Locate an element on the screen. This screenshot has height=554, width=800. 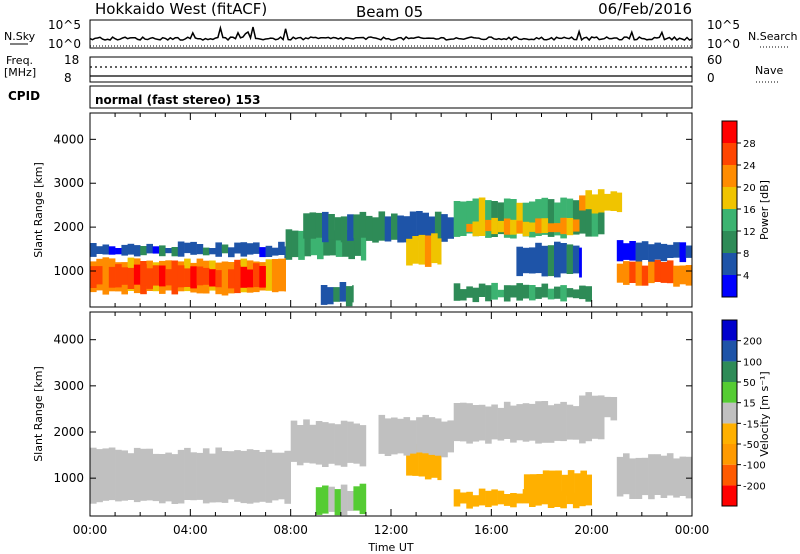
freq-panel: Freq. [MHz] Nave 18 8 60 0 is located at coordinates (393, 69).